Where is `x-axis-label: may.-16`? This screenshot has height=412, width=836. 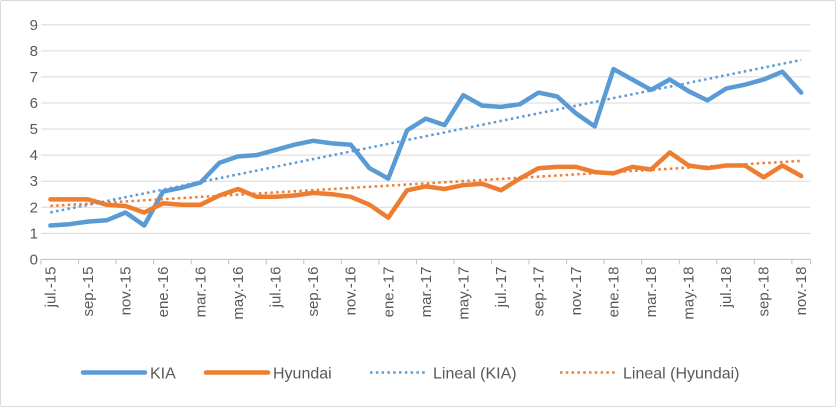 x-axis-label: may.-16 is located at coordinates (238, 293).